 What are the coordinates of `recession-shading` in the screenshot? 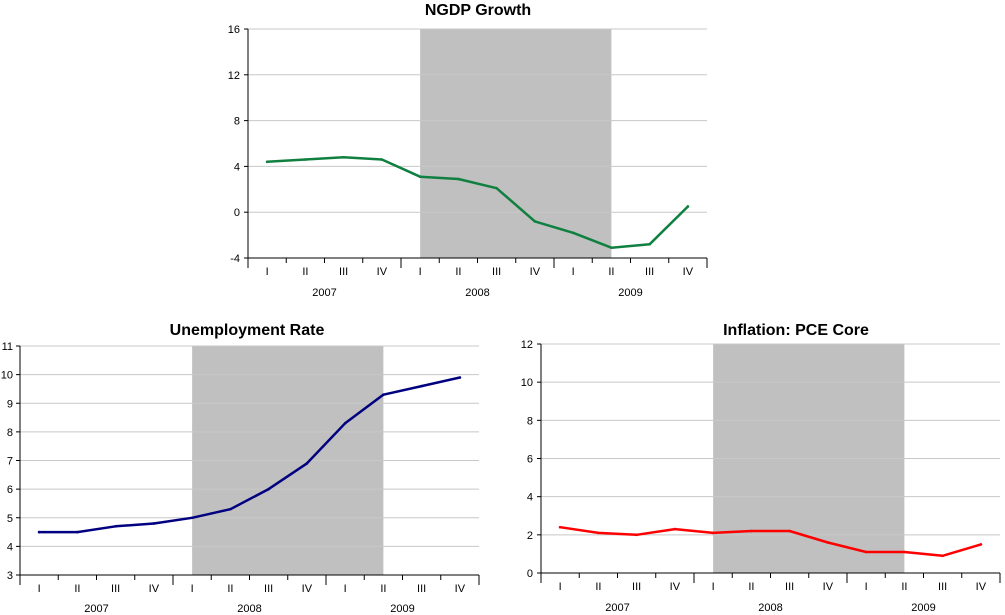 It's located at (516, 143).